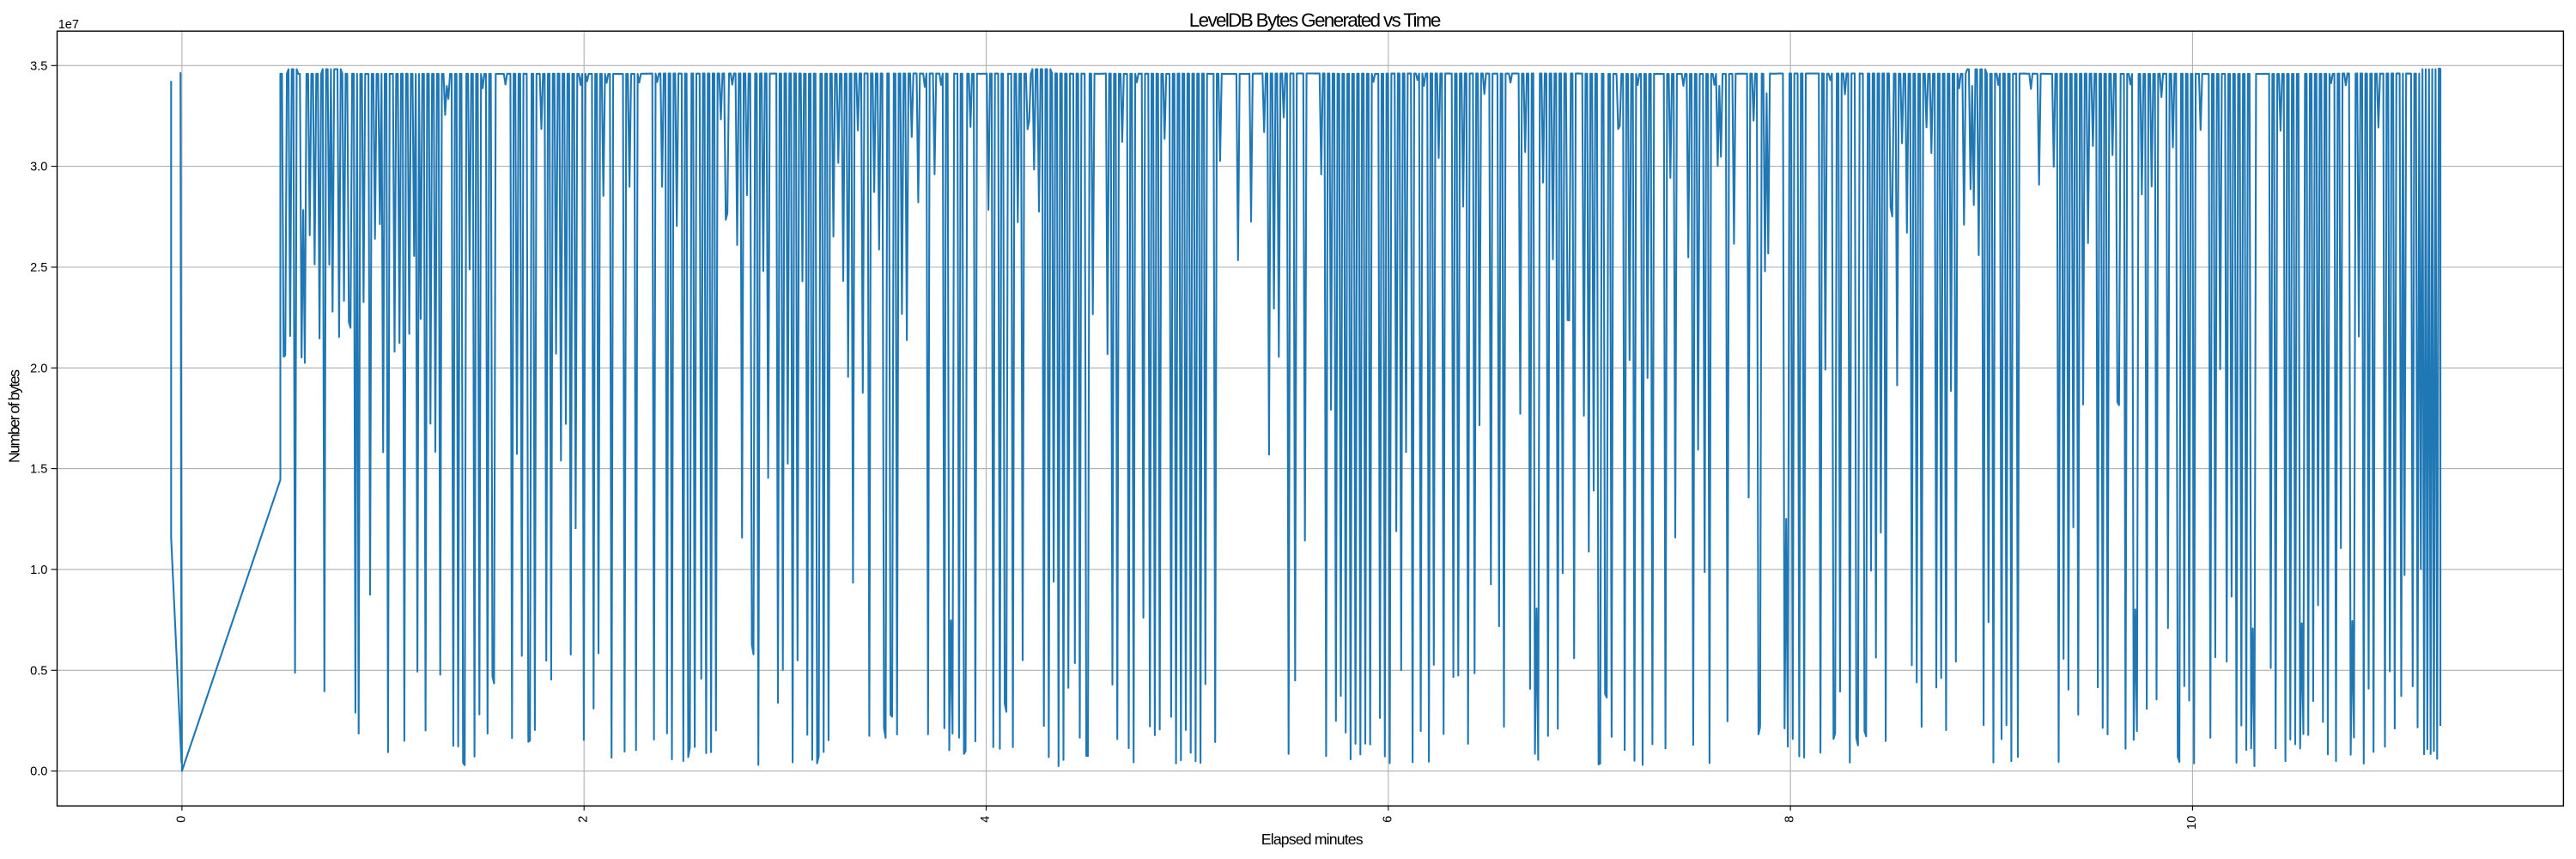 This screenshot has width=2576, height=859. Describe the element at coordinates (1312, 839) in the screenshot. I see `svg-text: Elapsed minutes` at that location.